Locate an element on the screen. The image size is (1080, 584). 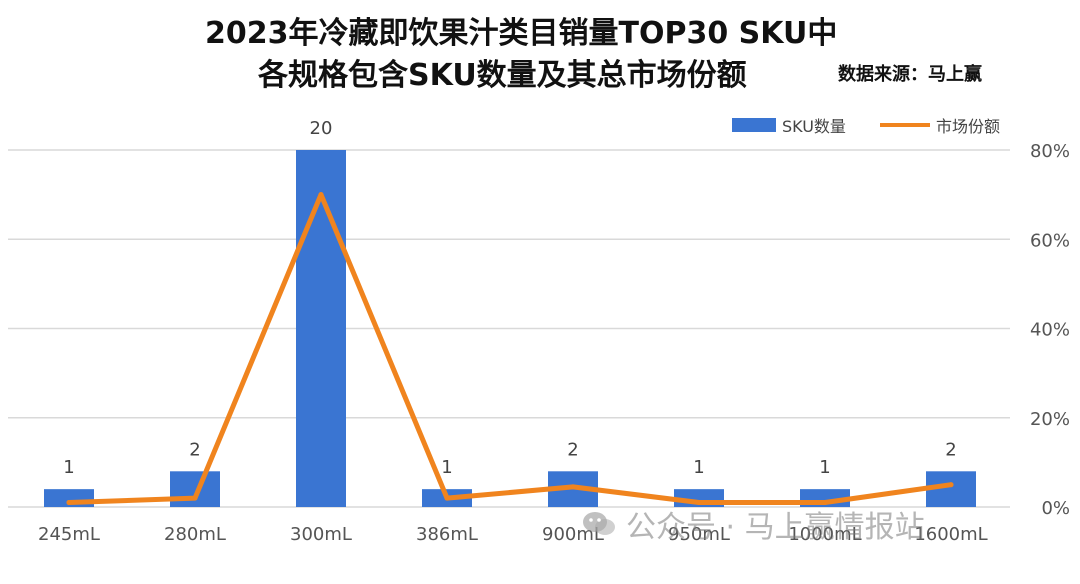
data-source-note: 数据来源：马上赢 is located at coordinates (910, 74).